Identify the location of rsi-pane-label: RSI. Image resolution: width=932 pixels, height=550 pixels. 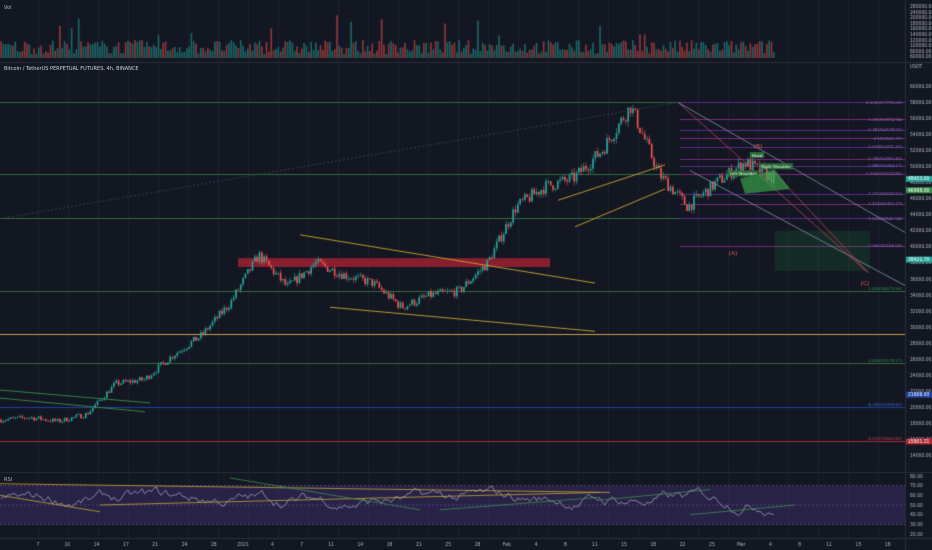
(8, 480).